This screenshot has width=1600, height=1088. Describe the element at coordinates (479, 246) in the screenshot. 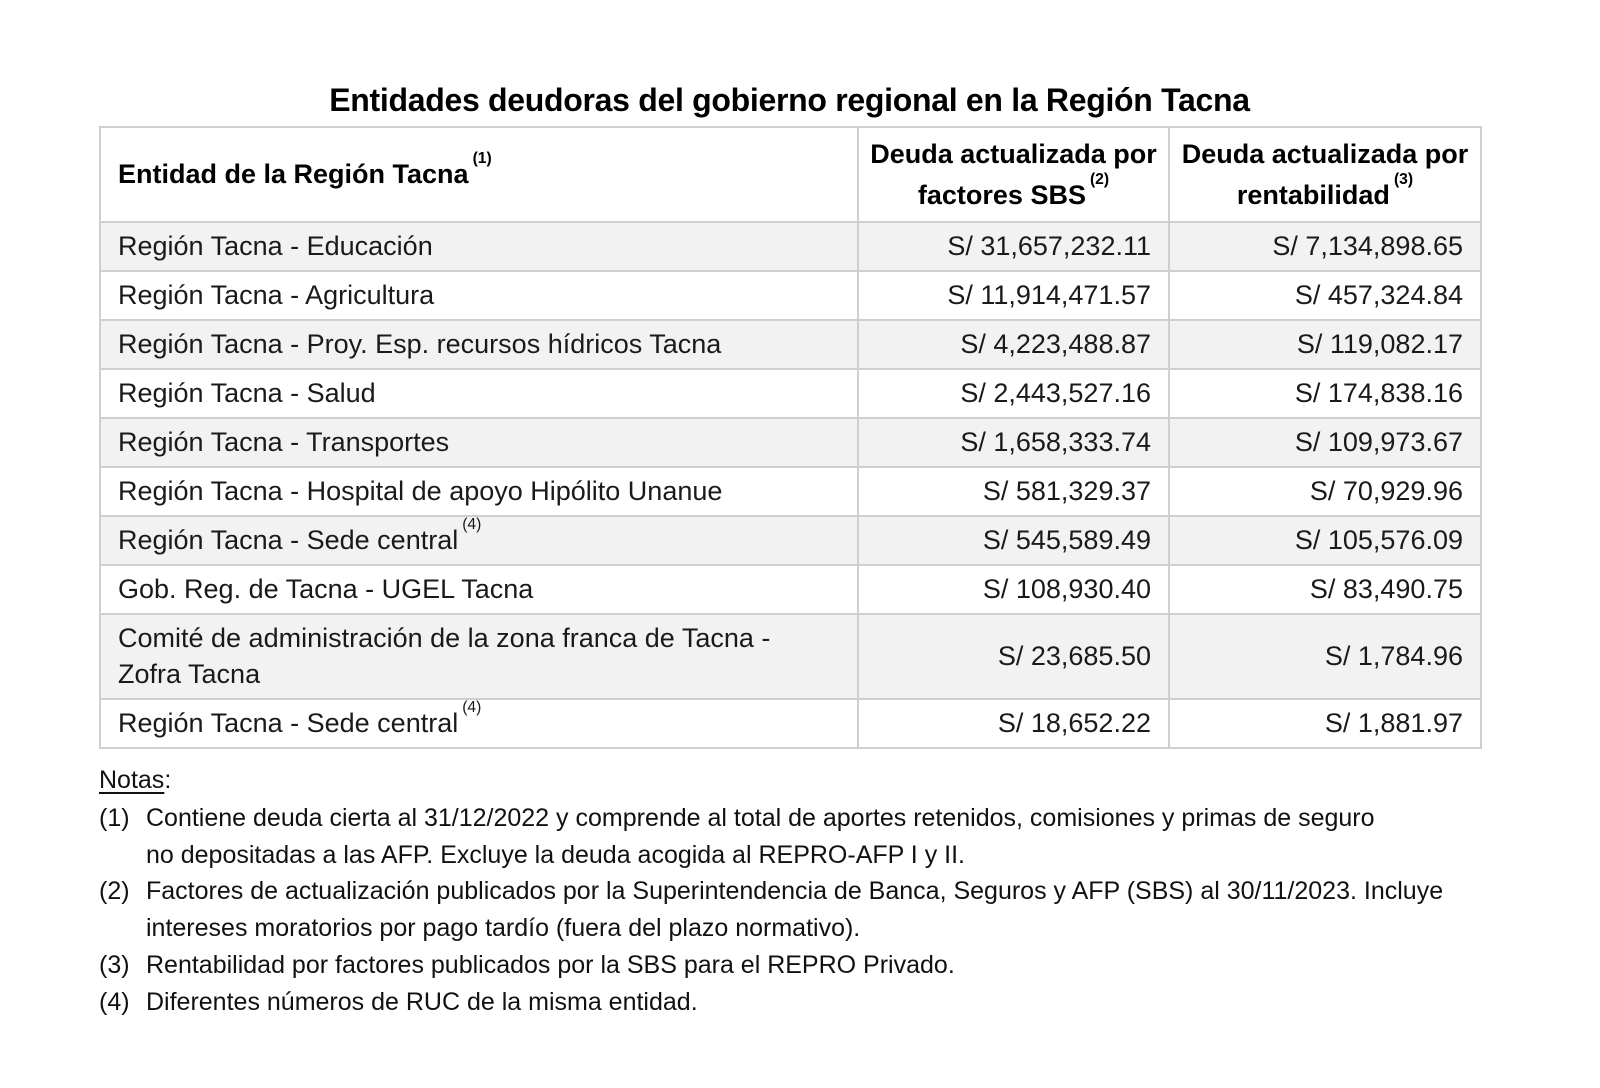

I see `entity-cell: Región Tacna - Educación` at that location.